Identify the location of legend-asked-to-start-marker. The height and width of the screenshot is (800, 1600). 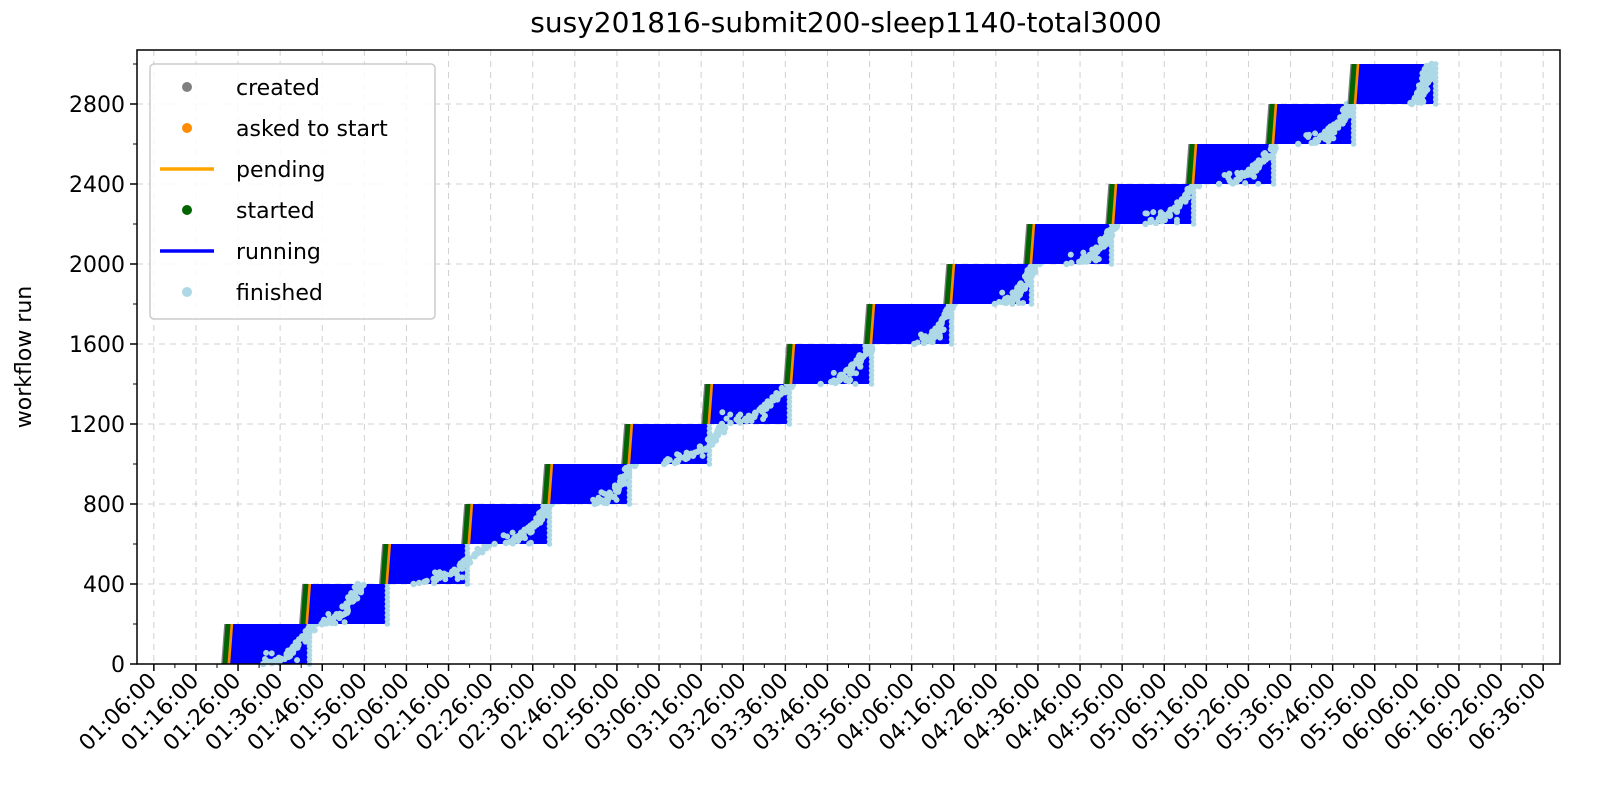
(187, 128).